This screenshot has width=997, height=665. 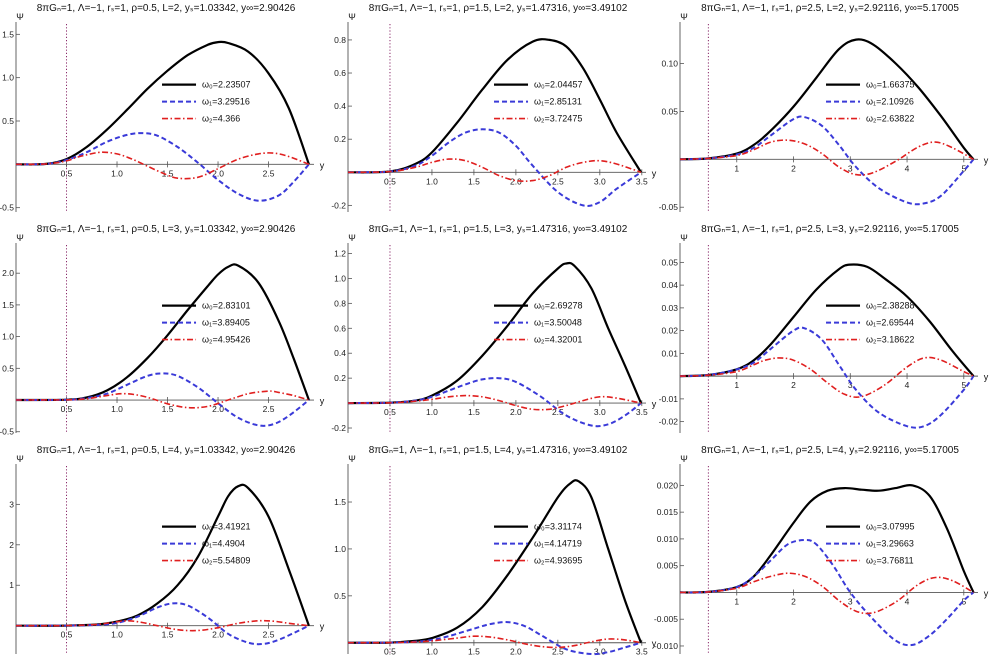 I want to click on y-tick-label: 0.03, so click(x=669, y=308).